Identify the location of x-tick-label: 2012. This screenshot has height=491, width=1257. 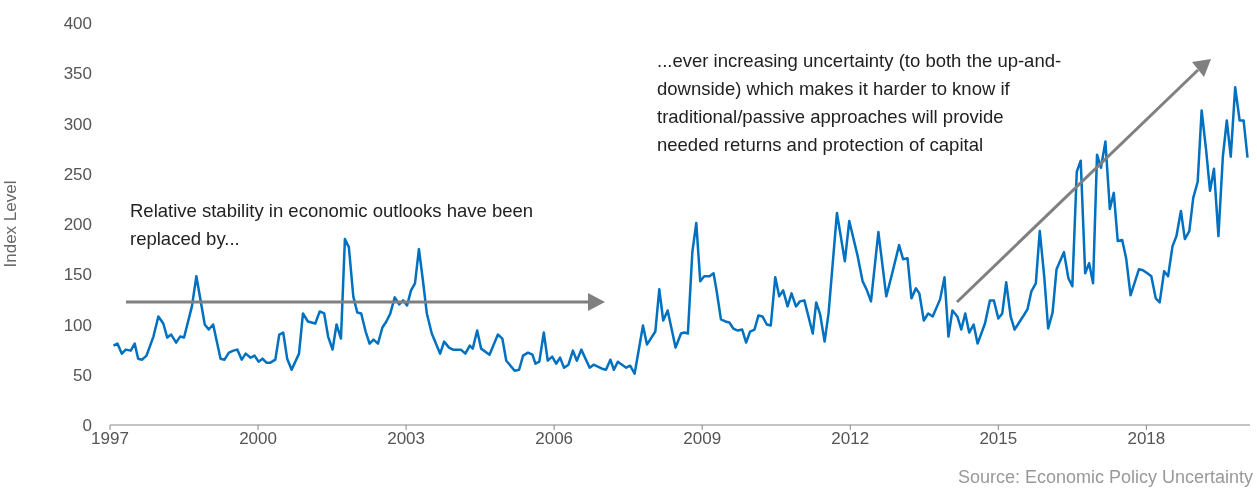
(850, 439).